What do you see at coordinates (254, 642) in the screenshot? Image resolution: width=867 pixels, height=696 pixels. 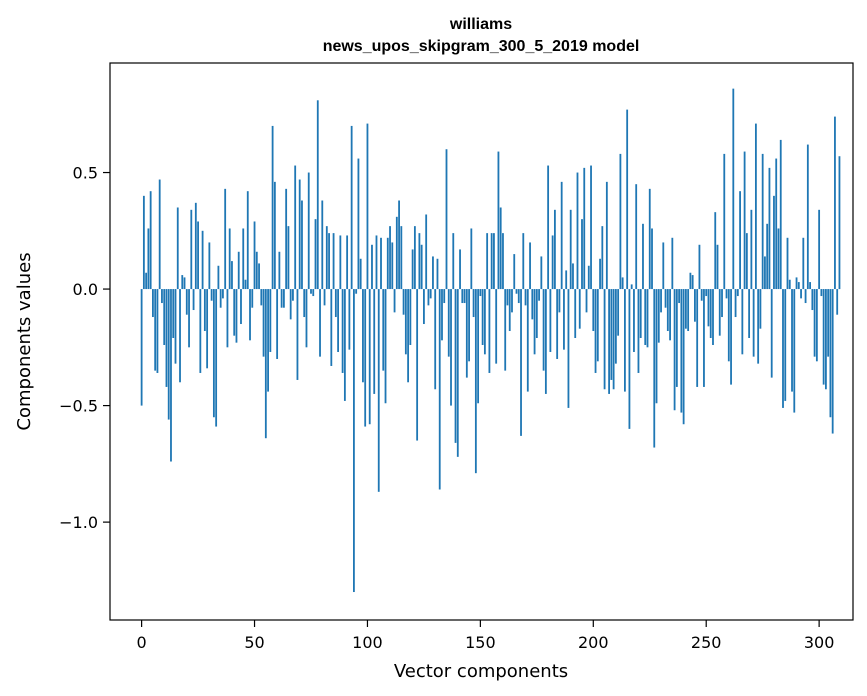 I see `x-tick-label: 50` at bounding box center [254, 642].